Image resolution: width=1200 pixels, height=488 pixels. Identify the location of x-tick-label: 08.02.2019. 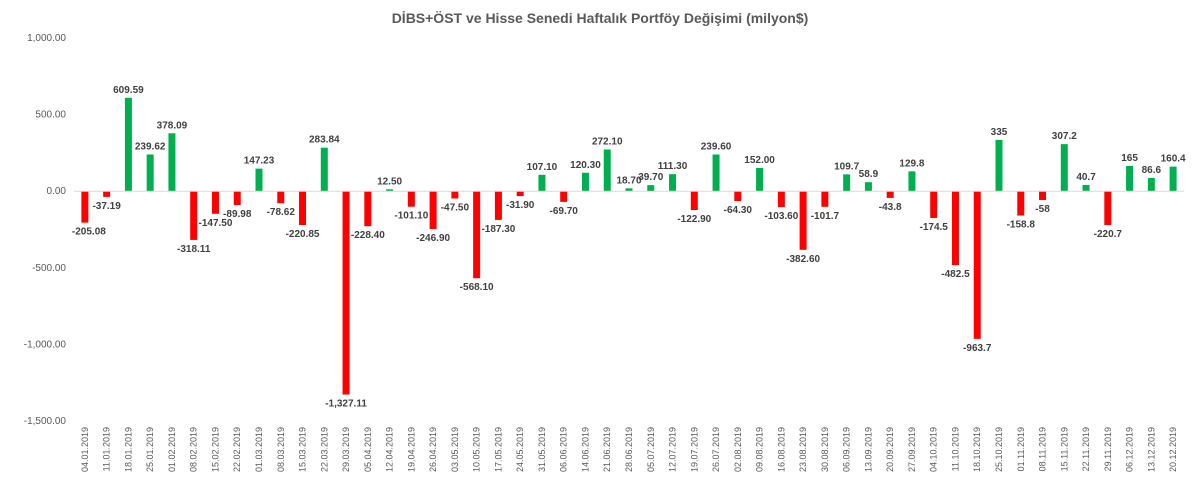
(194, 449).